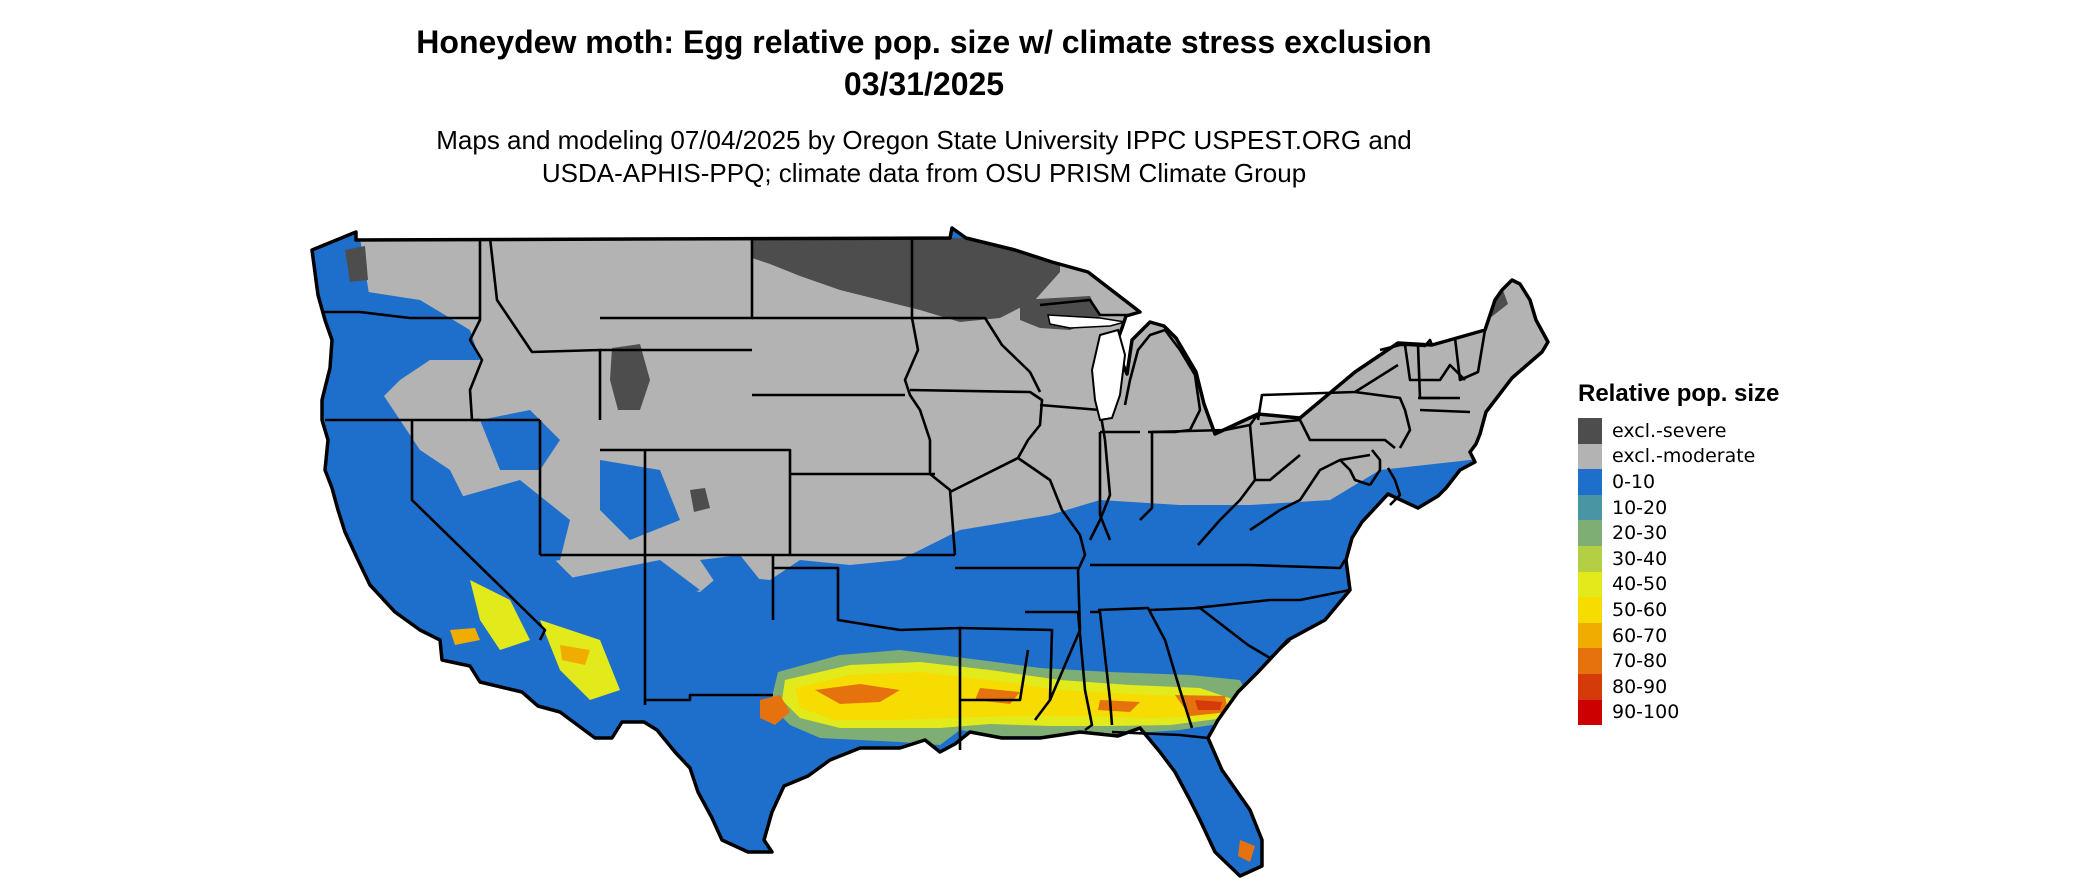  What do you see at coordinates (1669, 430) in the screenshot?
I see `legend-label: excl.-severe` at bounding box center [1669, 430].